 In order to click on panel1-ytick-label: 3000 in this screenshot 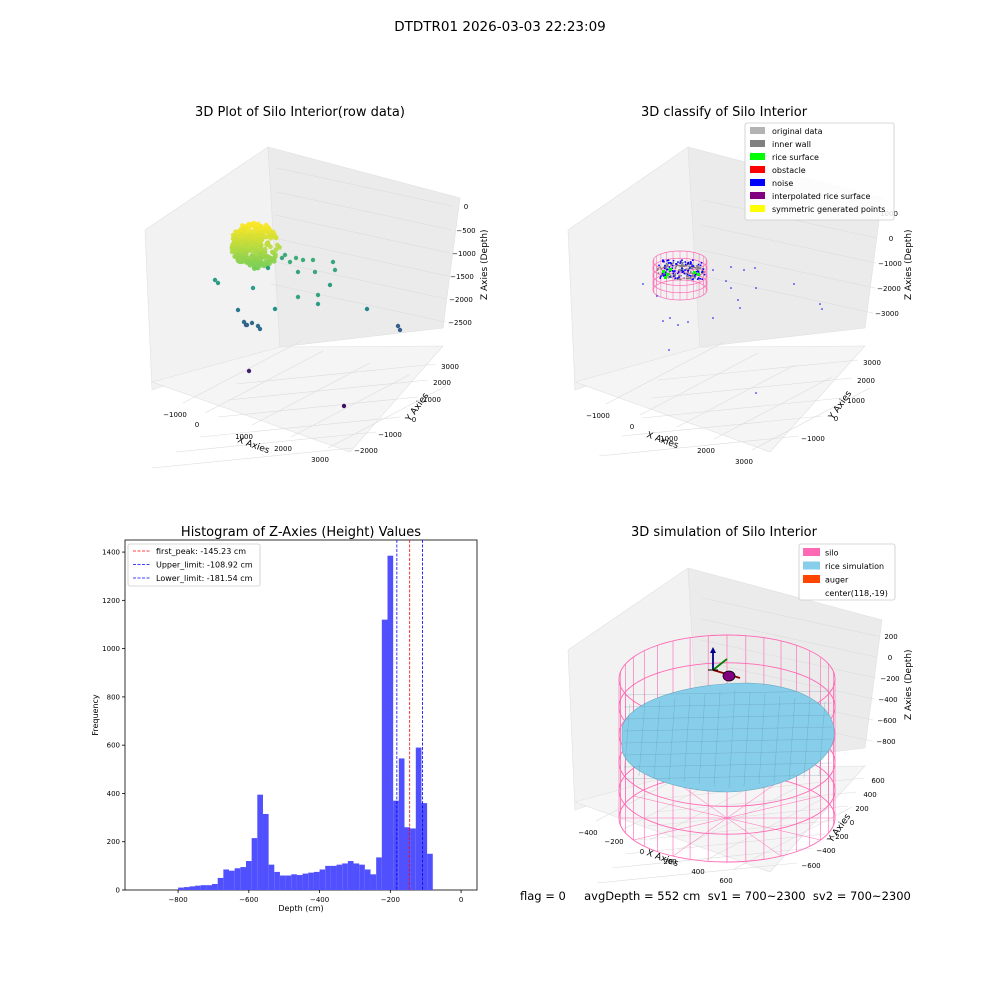, I will do `click(450, 367)`.